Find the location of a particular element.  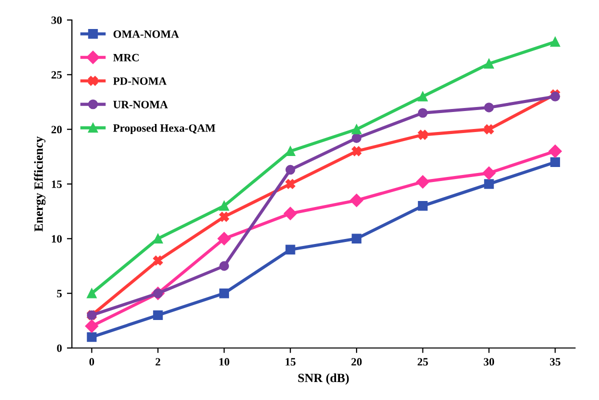

y-tick-label: 5 is located at coordinates (59, 294).